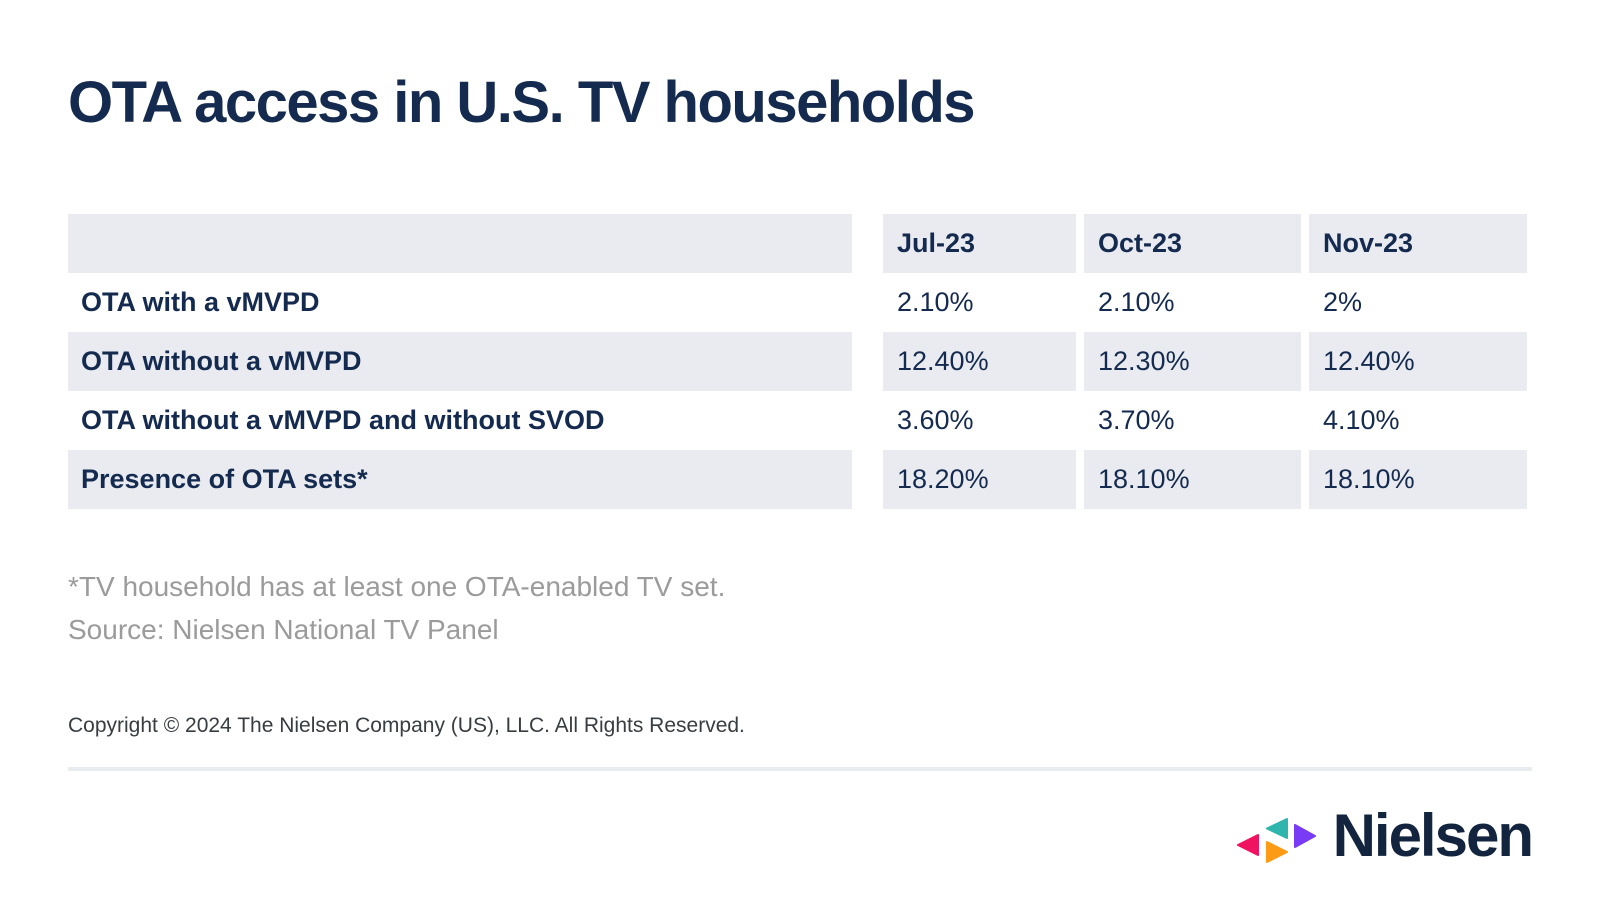 This screenshot has height=899, width=1600. What do you see at coordinates (964, 243) in the screenshot?
I see `header-cell-jul-23: Jul-23` at bounding box center [964, 243].